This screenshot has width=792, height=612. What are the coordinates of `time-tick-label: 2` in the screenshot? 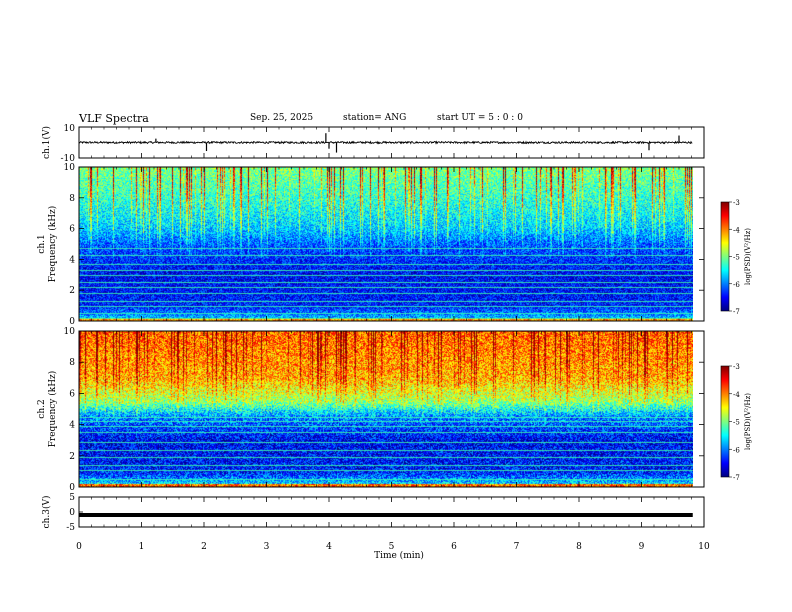 It's located at (204, 547).